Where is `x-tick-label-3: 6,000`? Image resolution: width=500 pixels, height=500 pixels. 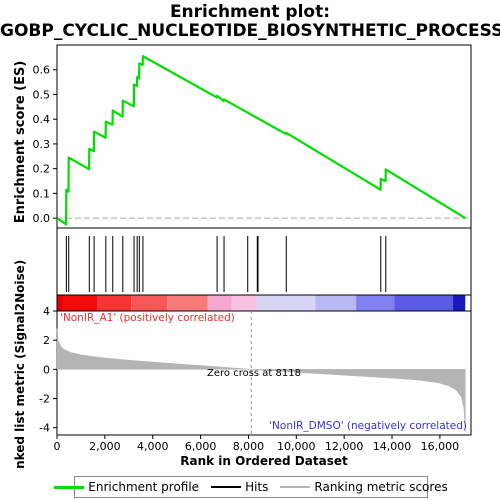
x-tick-label-3: 6,000 is located at coordinates (201, 446).